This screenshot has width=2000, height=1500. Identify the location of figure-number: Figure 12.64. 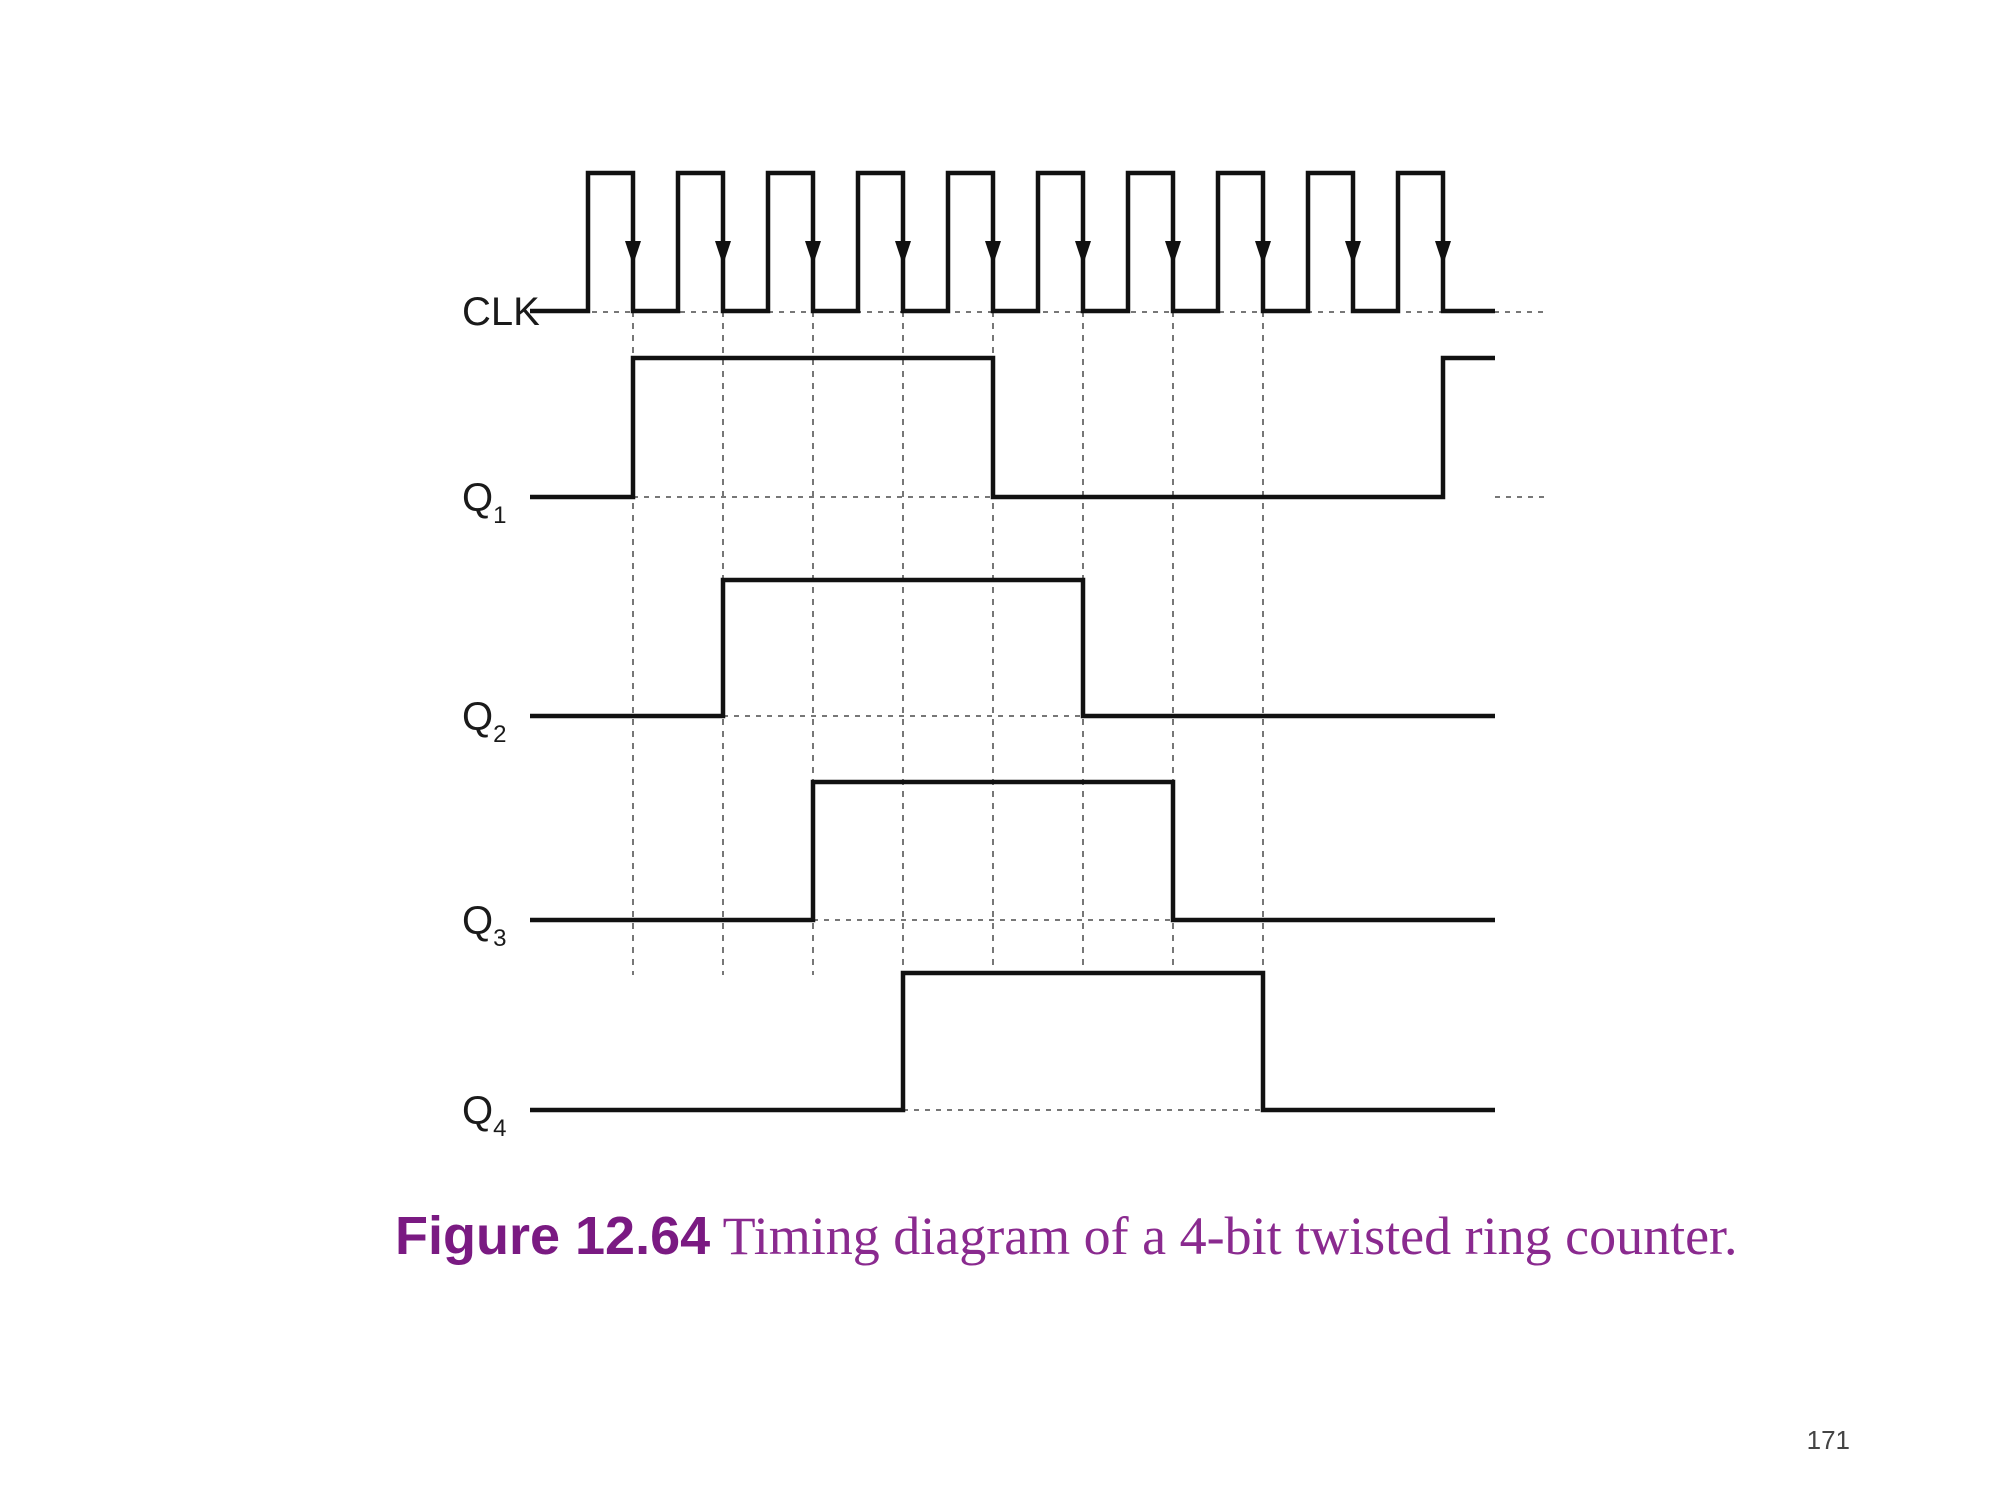
(553, 1236).